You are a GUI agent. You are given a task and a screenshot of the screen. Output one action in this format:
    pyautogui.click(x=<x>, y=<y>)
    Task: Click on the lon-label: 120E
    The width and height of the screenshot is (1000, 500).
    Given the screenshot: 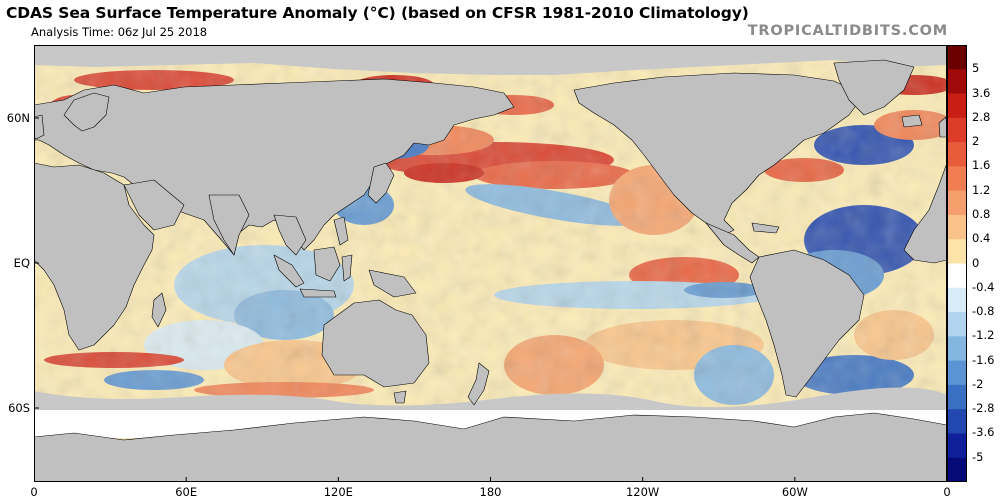 What is the action you would take?
    pyautogui.click(x=338, y=492)
    